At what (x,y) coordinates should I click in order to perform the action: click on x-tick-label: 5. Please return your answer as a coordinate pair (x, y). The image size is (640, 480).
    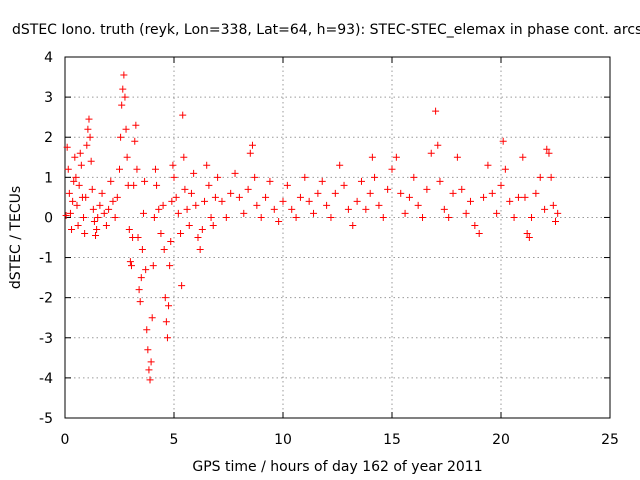
    Looking at the image, I should click on (174, 440).